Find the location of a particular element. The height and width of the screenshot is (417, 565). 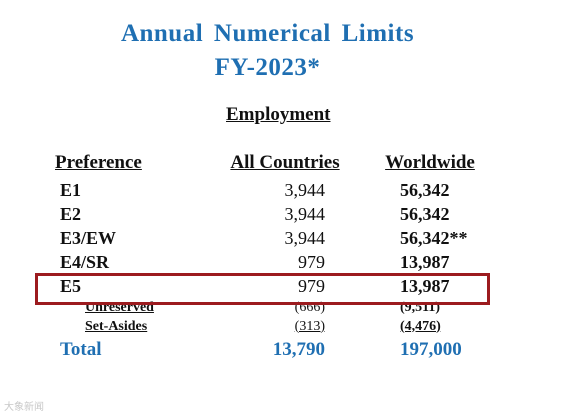

table-subrow: Set-Asides (313) (4,476) is located at coordinates (275, 326).